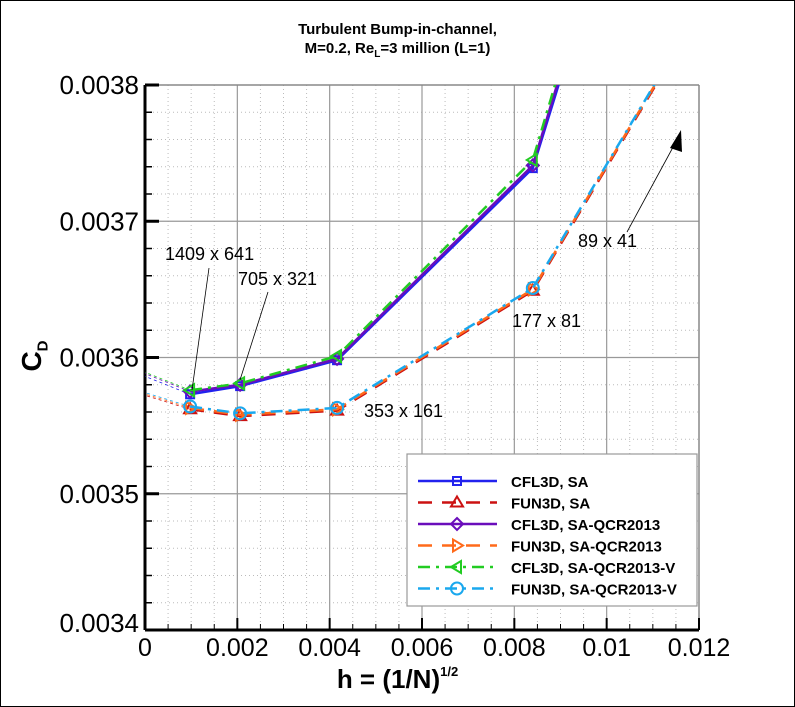 This screenshot has height=707, width=795. I want to click on x-axis-label: h = (1/N)1/2, so click(397, 679).